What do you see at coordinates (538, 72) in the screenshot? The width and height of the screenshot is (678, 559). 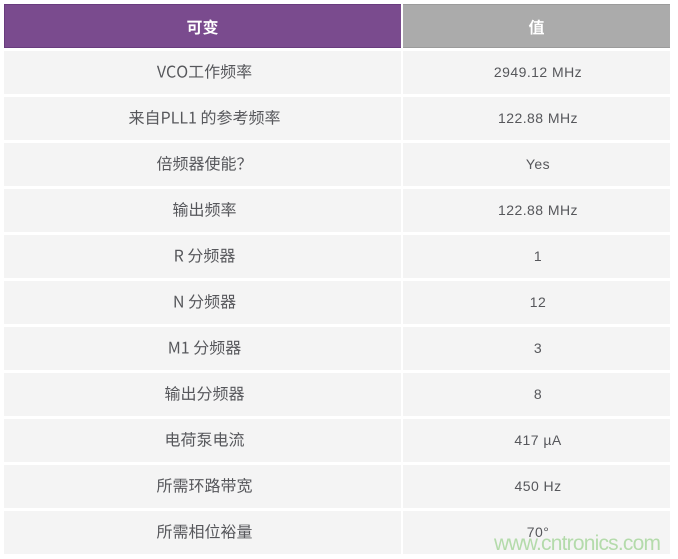 I see `svg-text: 2949.12 MHz` at bounding box center [538, 72].